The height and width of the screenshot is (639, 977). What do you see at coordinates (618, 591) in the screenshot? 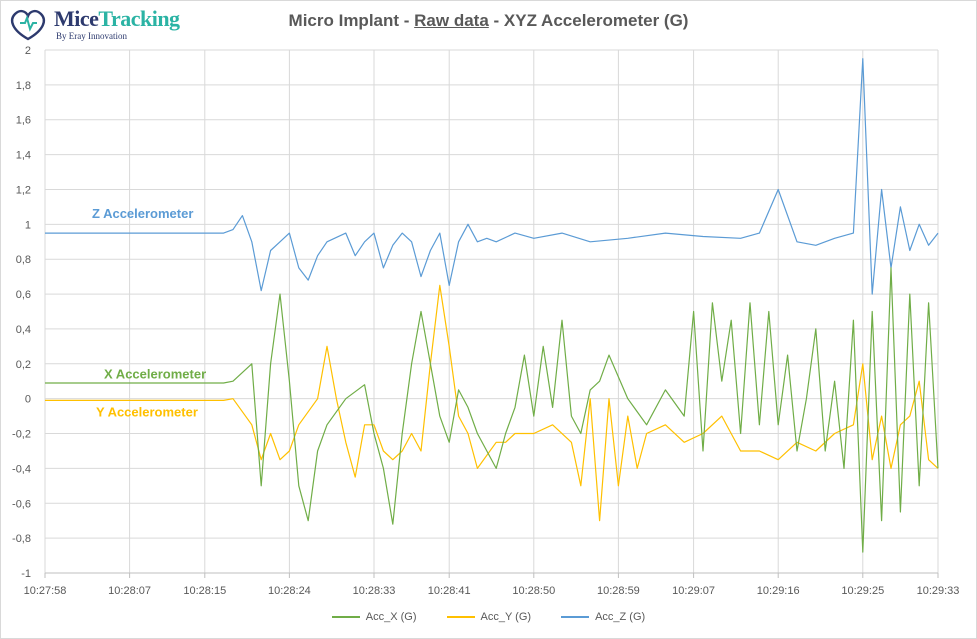
I see `x-tick-label: 10:28:59` at bounding box center [618, 591].